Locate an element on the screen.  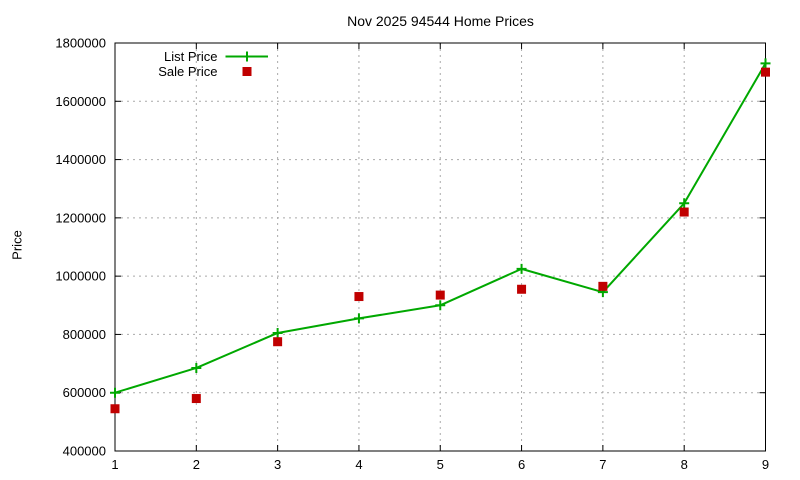
legend-sample-marker-list-price is located at coordinates (247, 56).